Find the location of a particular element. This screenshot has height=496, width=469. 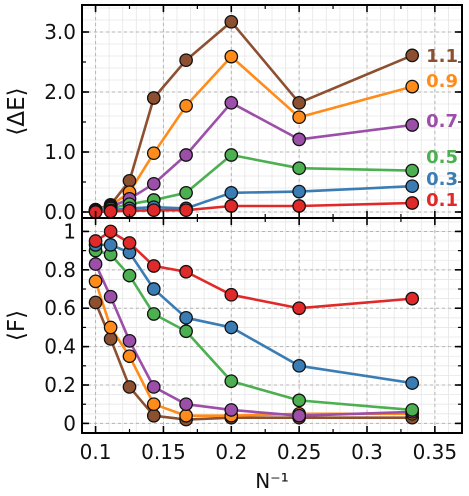

x-tick-label: 0.15 is located at coordinates (163, 452).